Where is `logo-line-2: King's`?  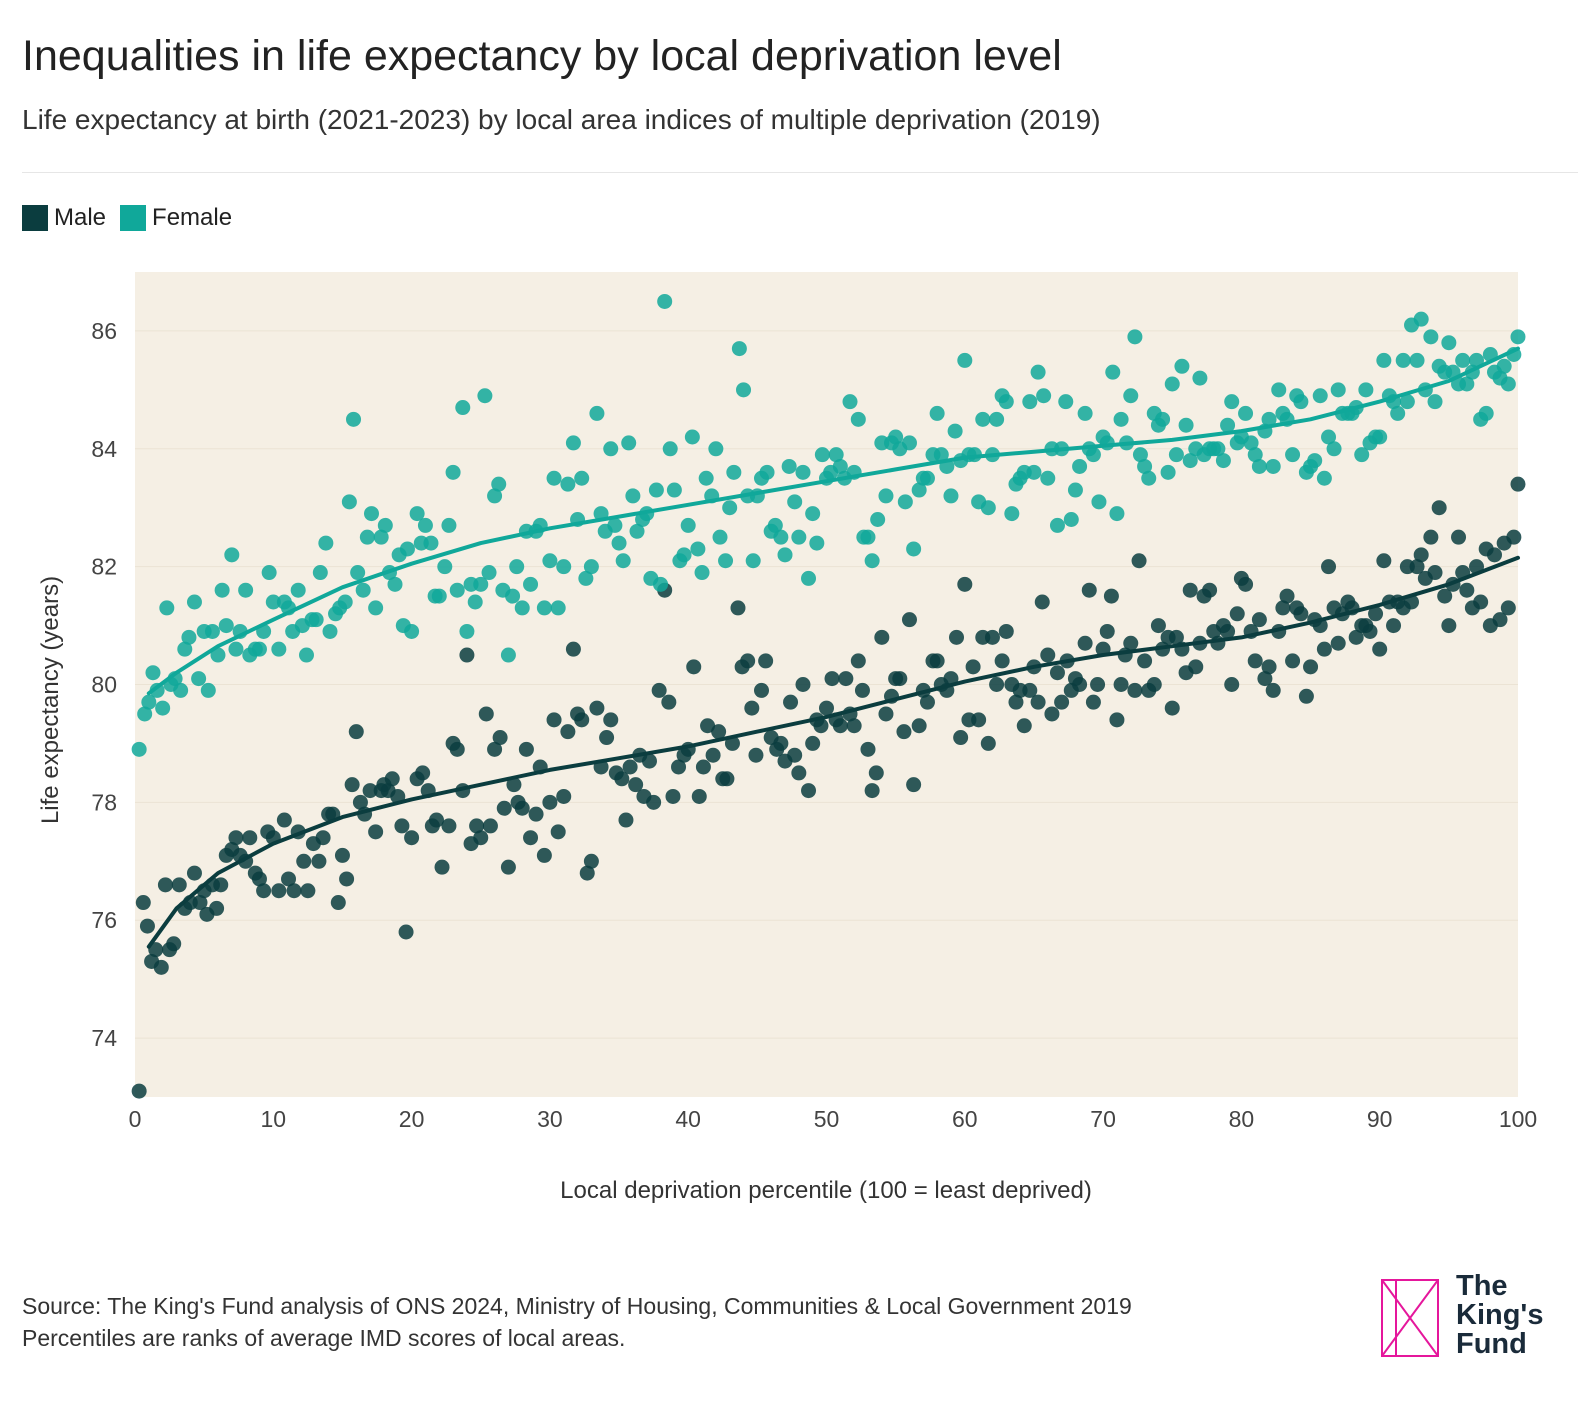
logo-line-2: King's is located at coordinates (1500, 1315).